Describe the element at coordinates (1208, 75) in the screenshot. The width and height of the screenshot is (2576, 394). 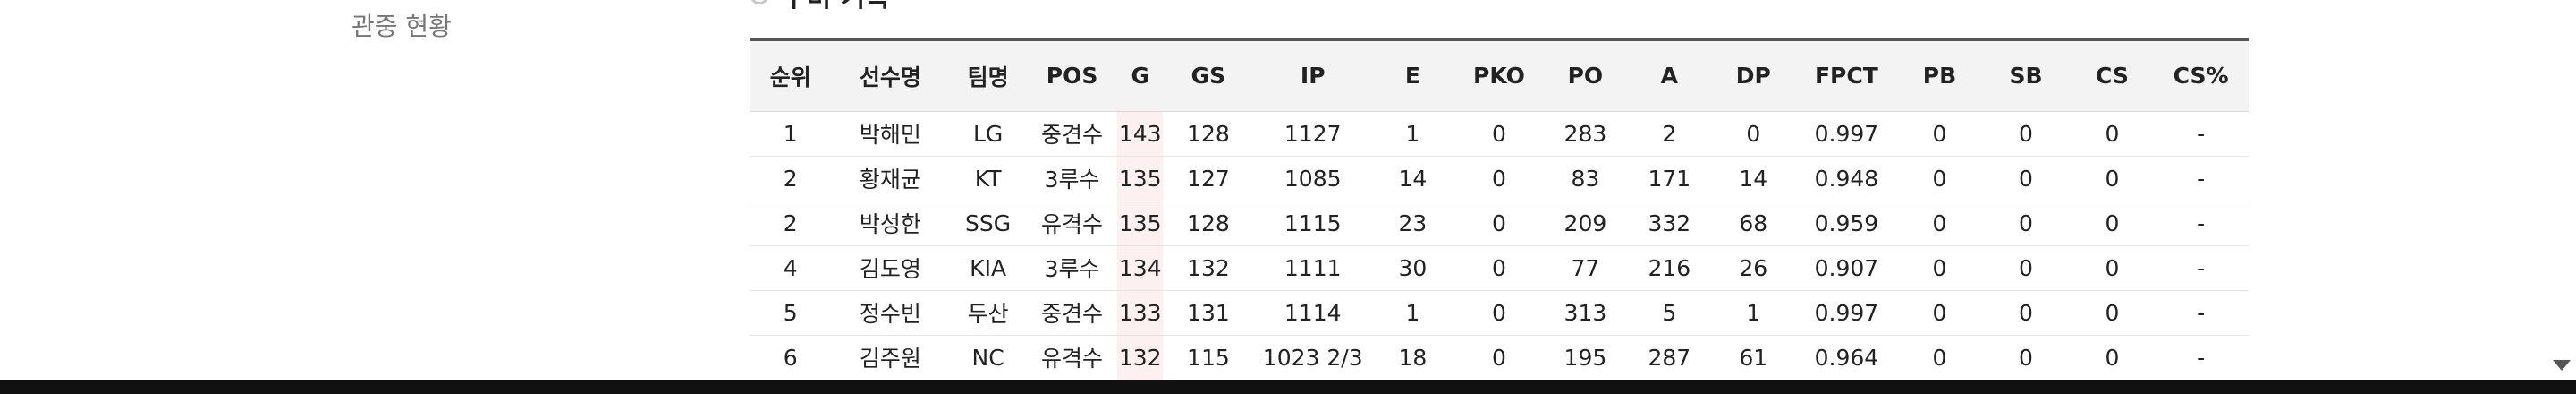
I see `column-header: GS` at that location.